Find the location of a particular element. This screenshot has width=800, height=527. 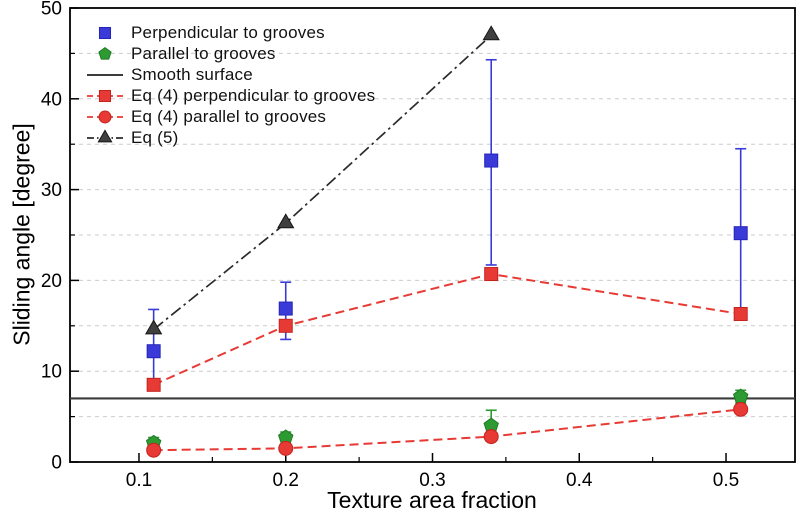

legend-marker-eq-4-parallel-to-grooves is located at coordinates (105, 116).